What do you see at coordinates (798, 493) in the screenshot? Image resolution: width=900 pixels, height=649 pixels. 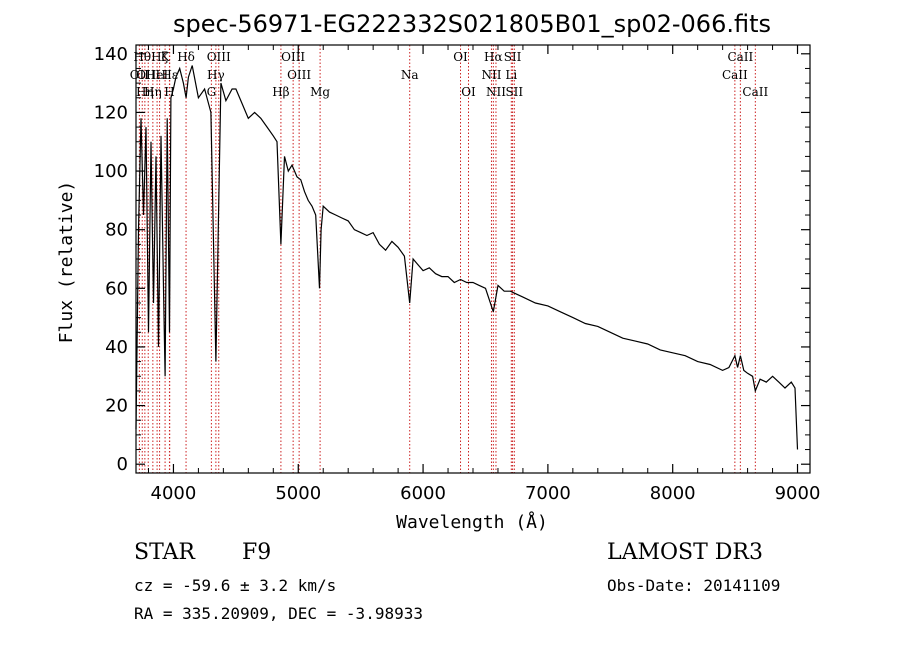 I see `x-tick-label: 9000` at bounding box center [798, 493].